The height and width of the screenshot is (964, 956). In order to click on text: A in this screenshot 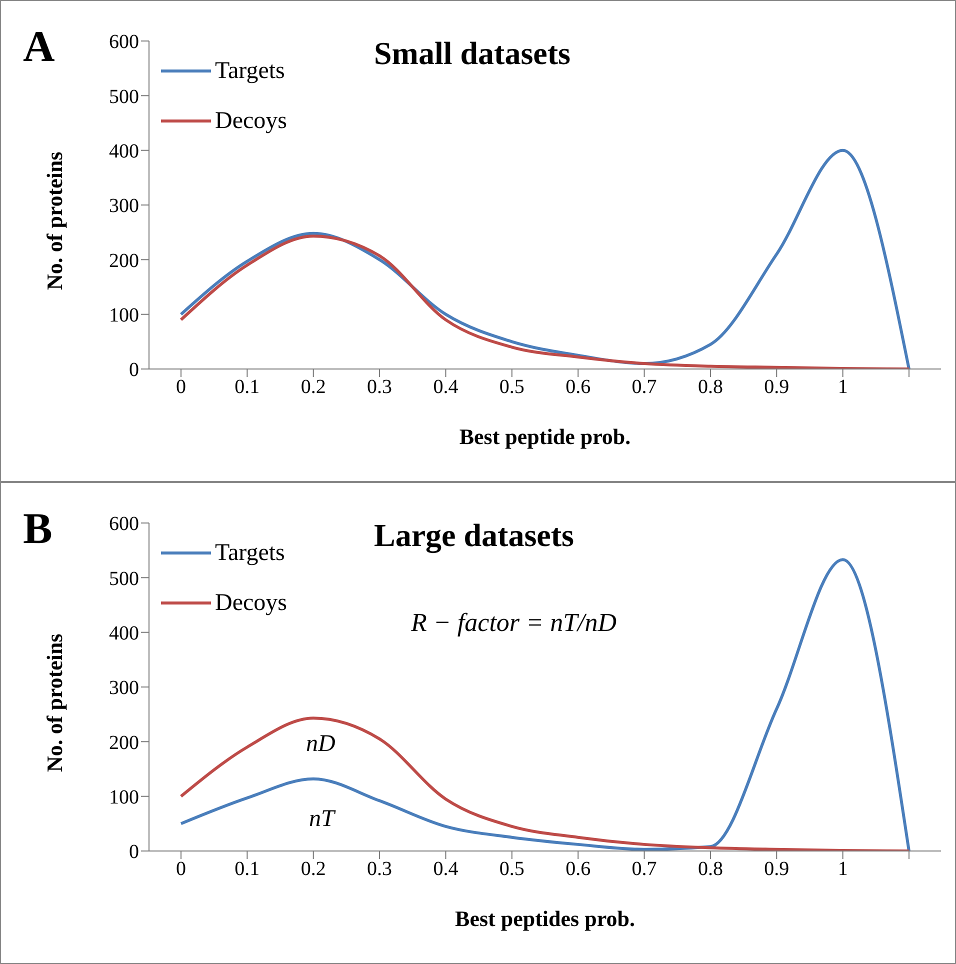, I will do `click(39, 46)`.